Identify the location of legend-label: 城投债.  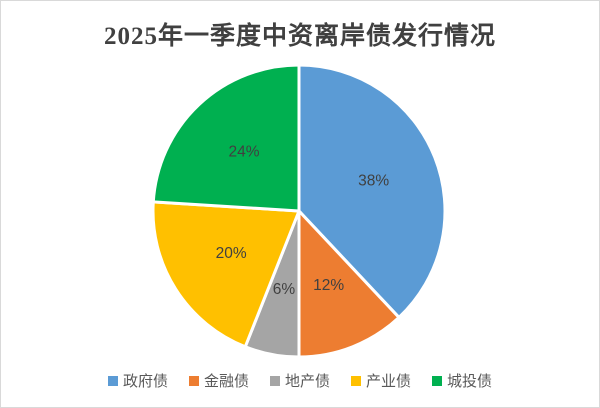
(470, 381).